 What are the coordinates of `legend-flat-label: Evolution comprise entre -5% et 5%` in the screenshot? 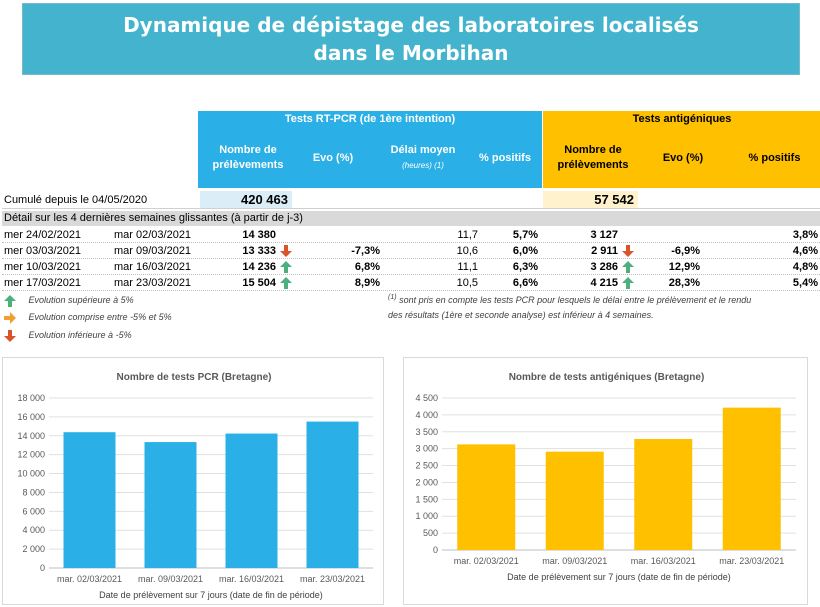 It's located at (100, 317).